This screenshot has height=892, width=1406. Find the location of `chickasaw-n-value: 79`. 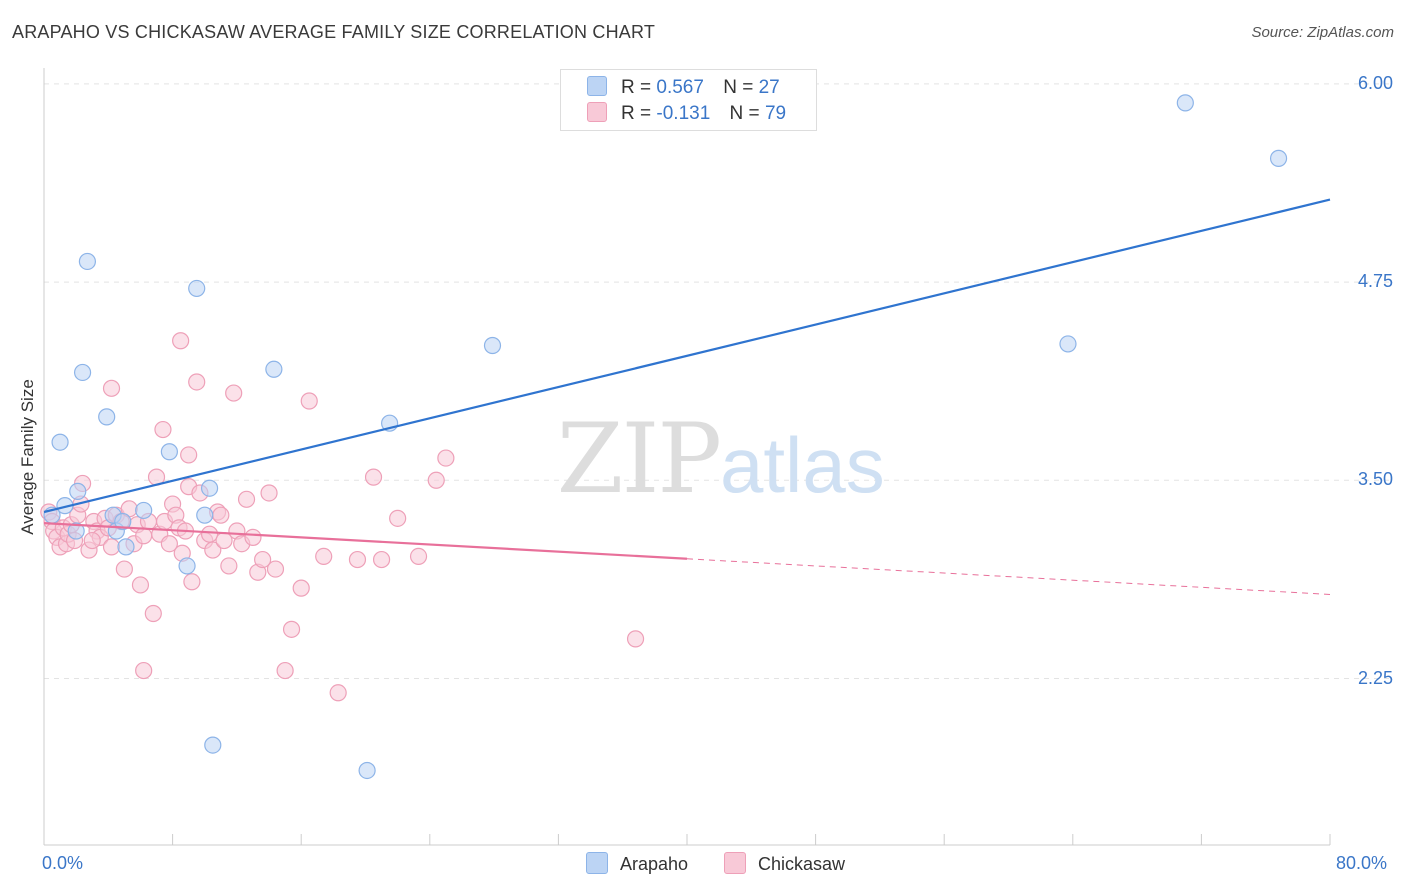

chickasaw-n-value: 79 is located at coordinates (775, 113).